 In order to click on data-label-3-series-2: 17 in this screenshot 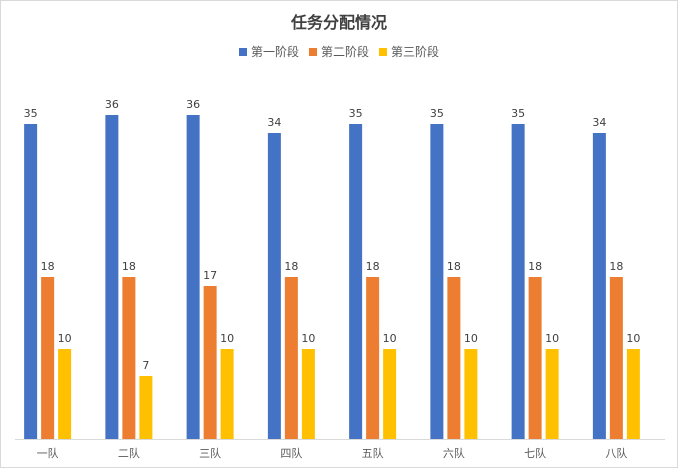, I will do `click(210, 275)`.